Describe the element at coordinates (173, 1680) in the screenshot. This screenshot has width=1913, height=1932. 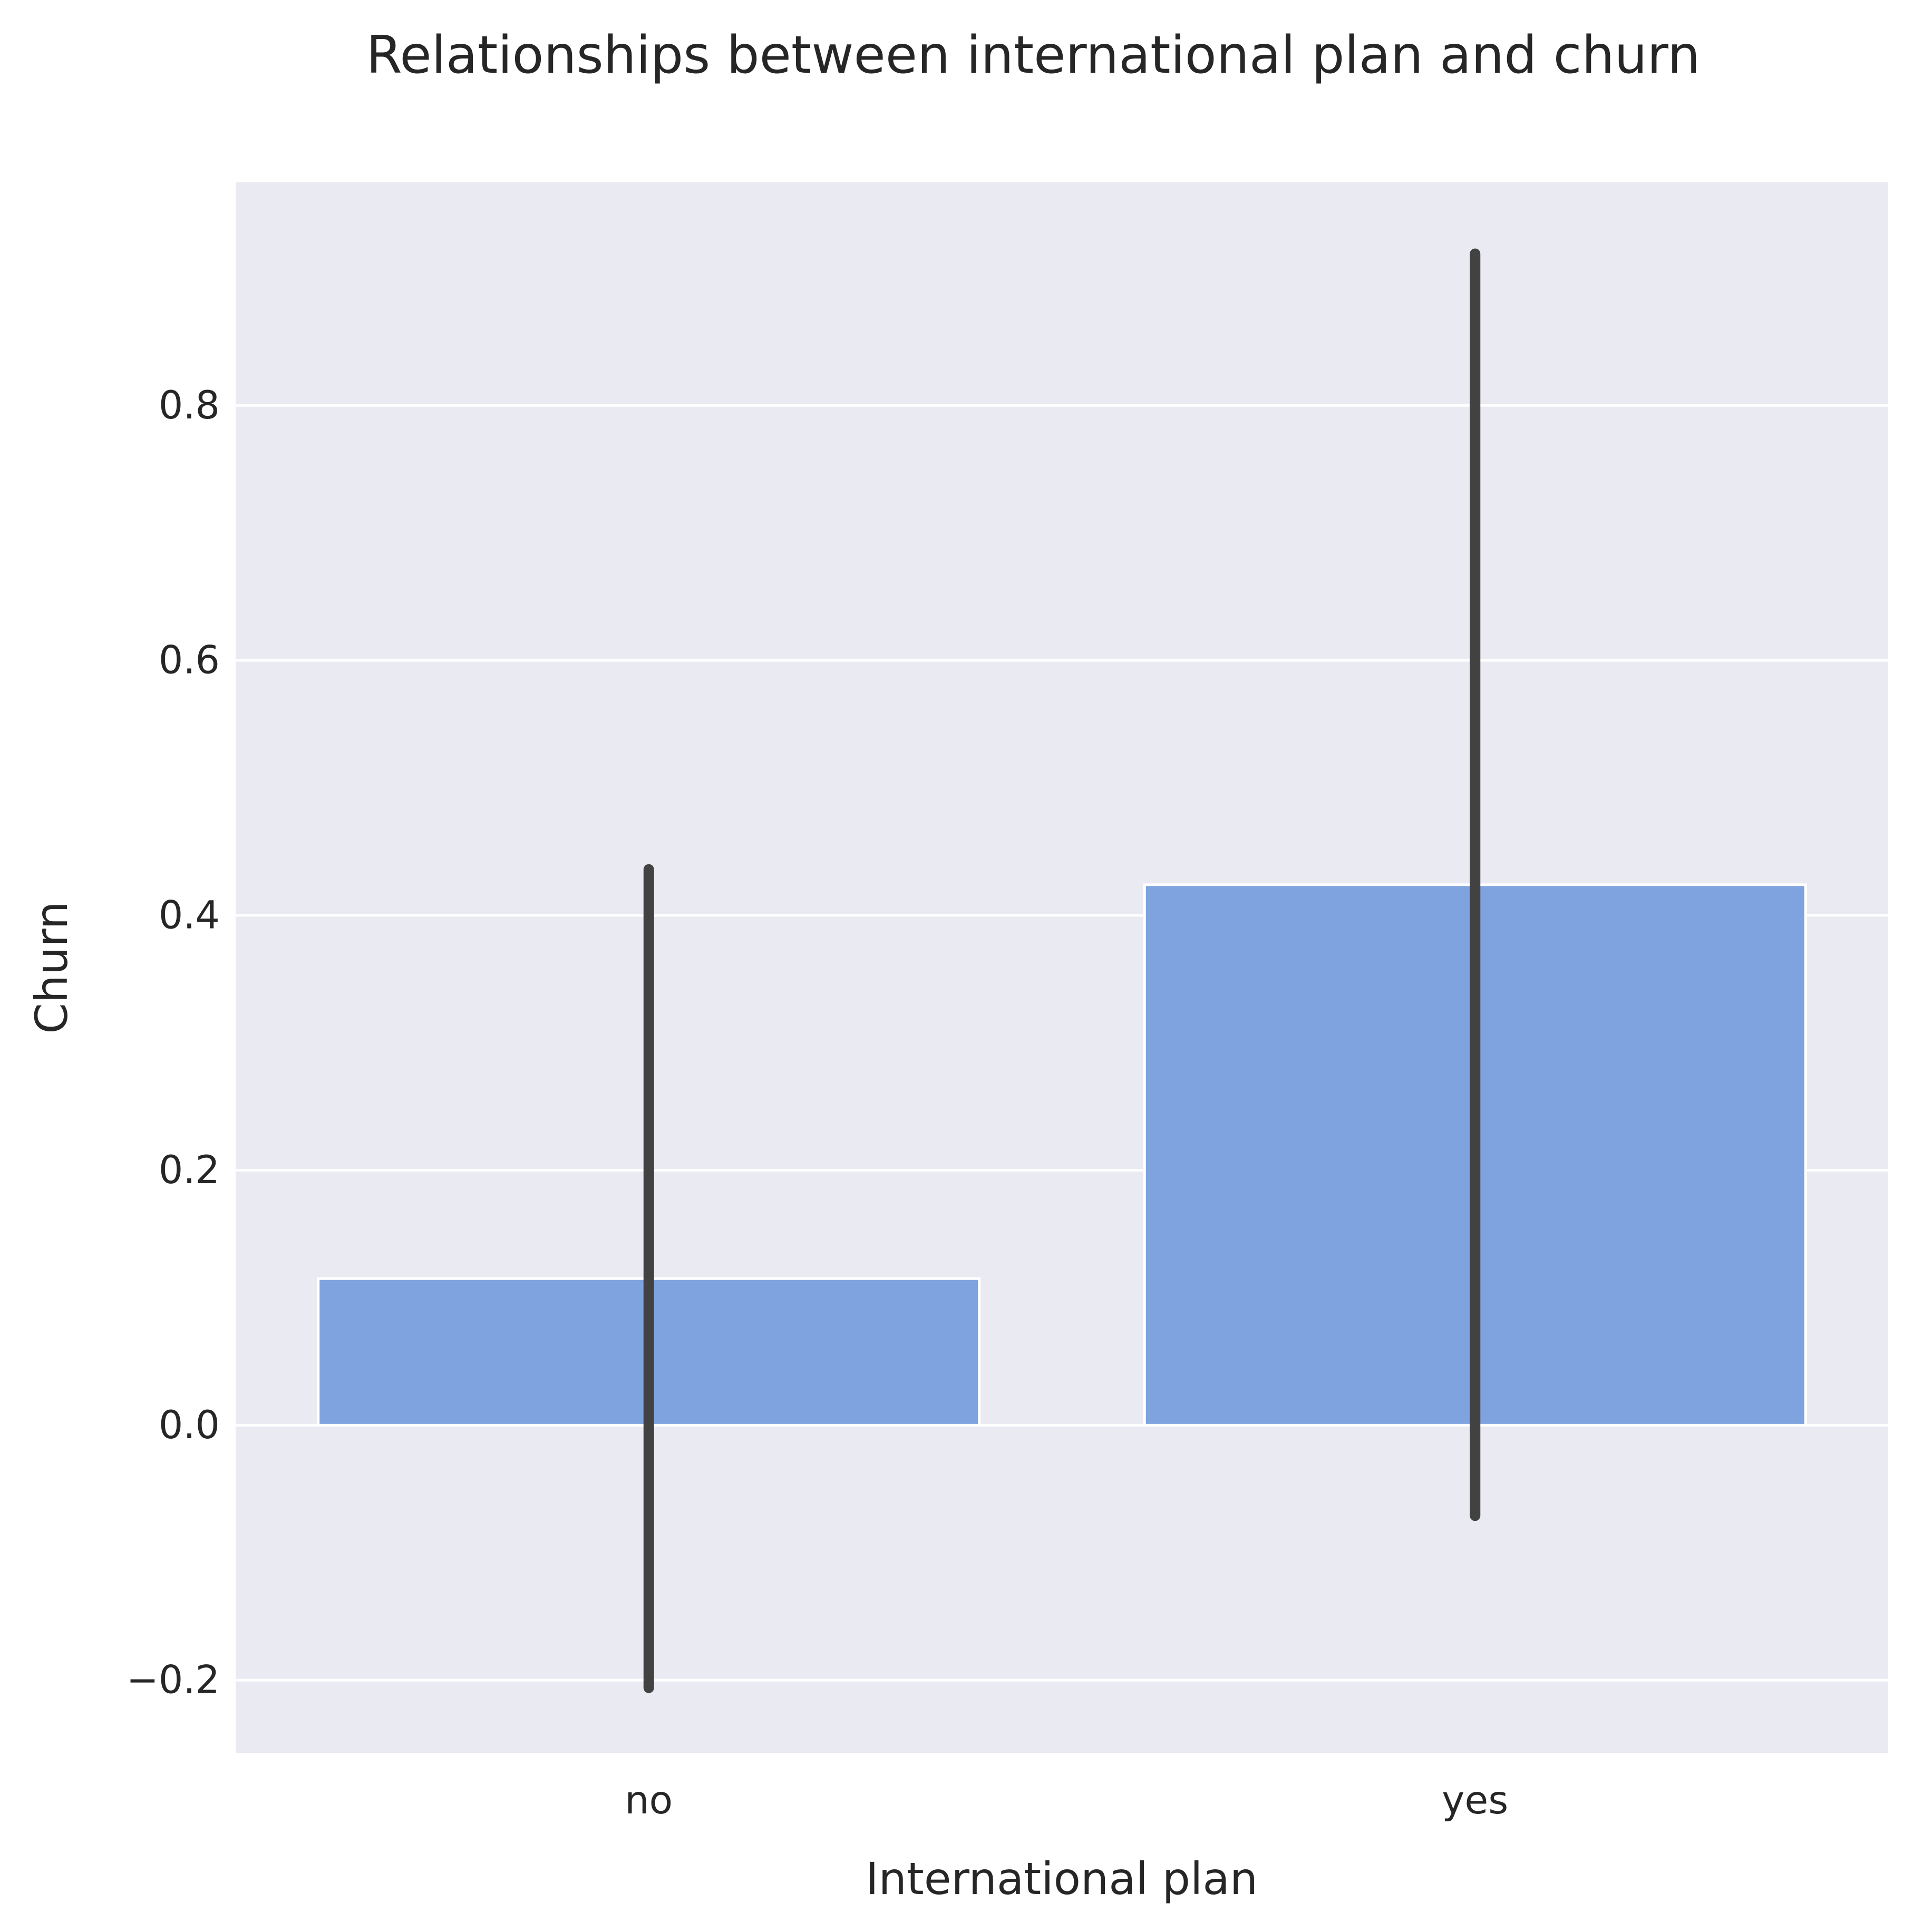
I see `y-tick-label: −0.2` at that location.